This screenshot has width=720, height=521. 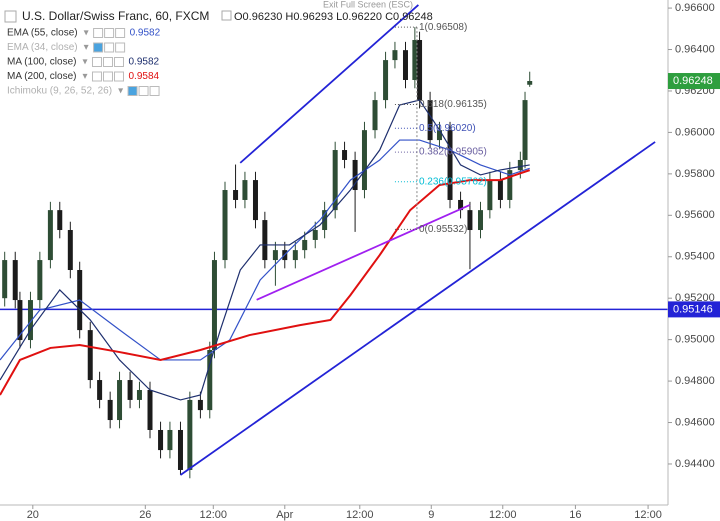 What do you see at coordinates (443, 27) in the screenshot?
I see `fib-label: 1(0.96508)` at bounding box center [443, 27].